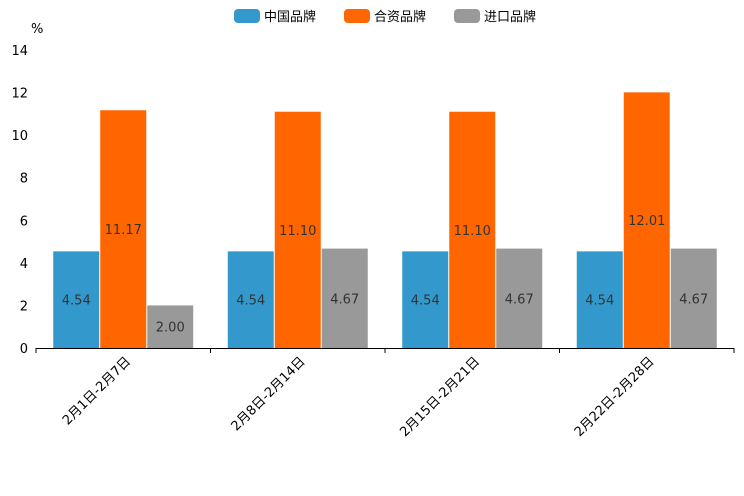  Describe the element at coordinates (19, 94) in the screenshot. I see `y-tick-label: 12` at that location.